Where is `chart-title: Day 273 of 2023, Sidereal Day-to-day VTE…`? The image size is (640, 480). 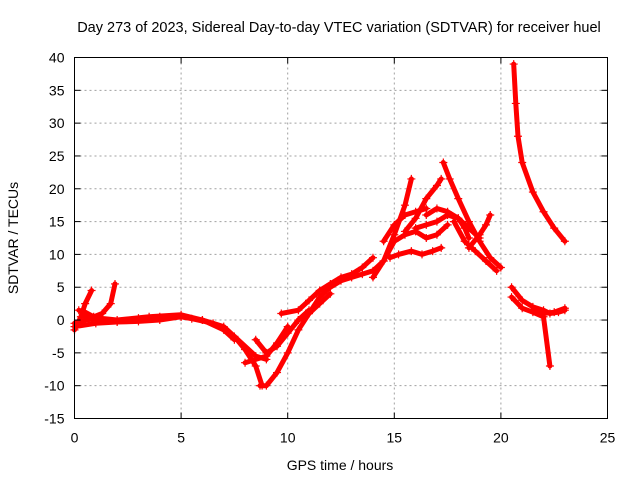 chart-title: Day 273 of 2023, Sidereal Day-to-day VTE… is located at coordinates (339, 28).